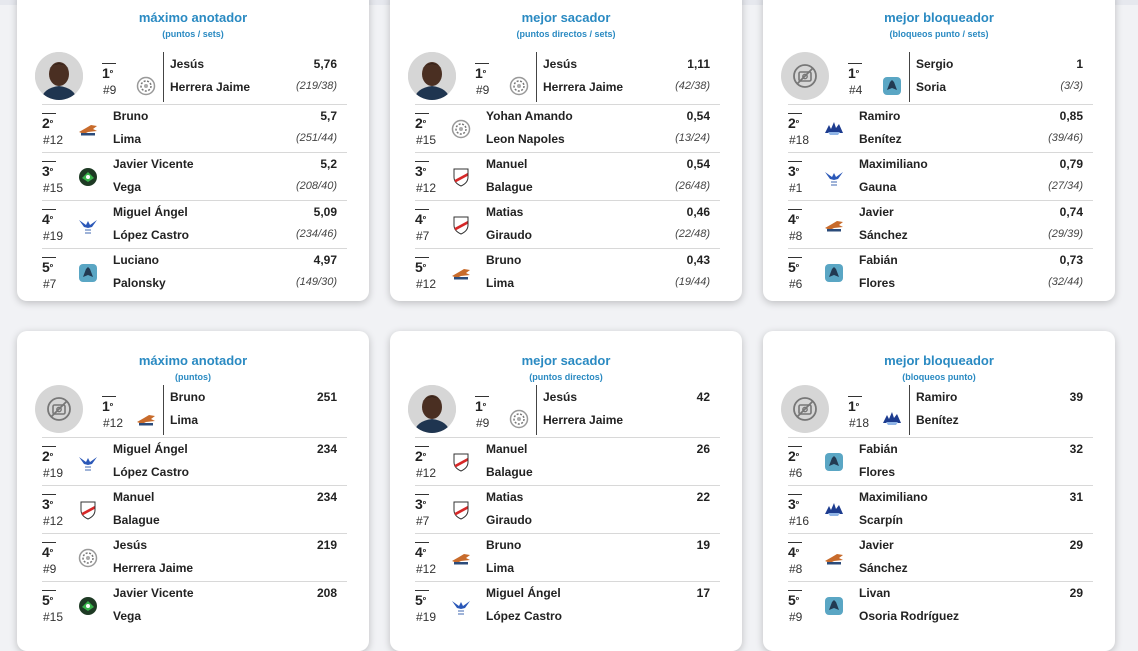 This screenshot has width=1138, height=651. Describe the element at coordinates (940, 462) in the screenshot. I see `ranking-row: 2º #6 Fabián Flores 32` at that location.